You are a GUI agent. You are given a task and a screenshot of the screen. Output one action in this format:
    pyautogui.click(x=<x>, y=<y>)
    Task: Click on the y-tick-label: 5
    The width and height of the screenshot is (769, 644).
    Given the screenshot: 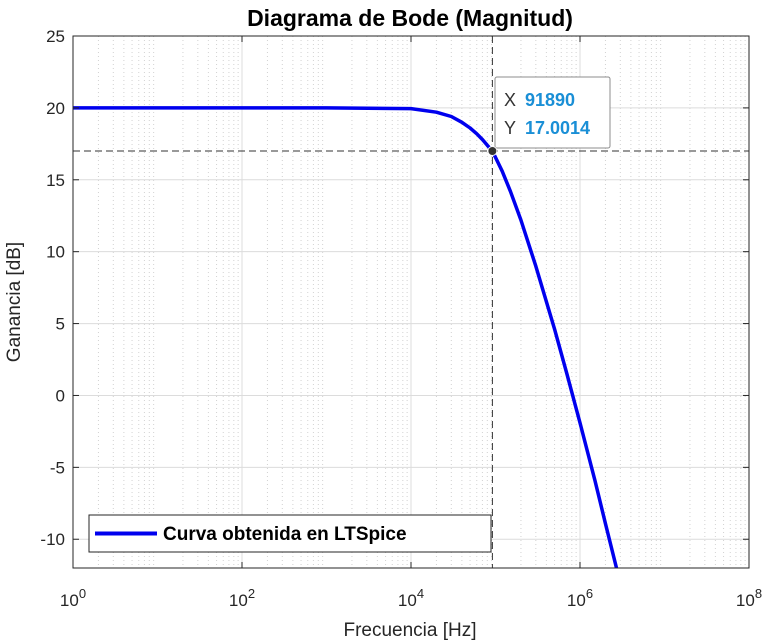 What is the action you would take?
    pyautogui.click(x=60, y=324)
    